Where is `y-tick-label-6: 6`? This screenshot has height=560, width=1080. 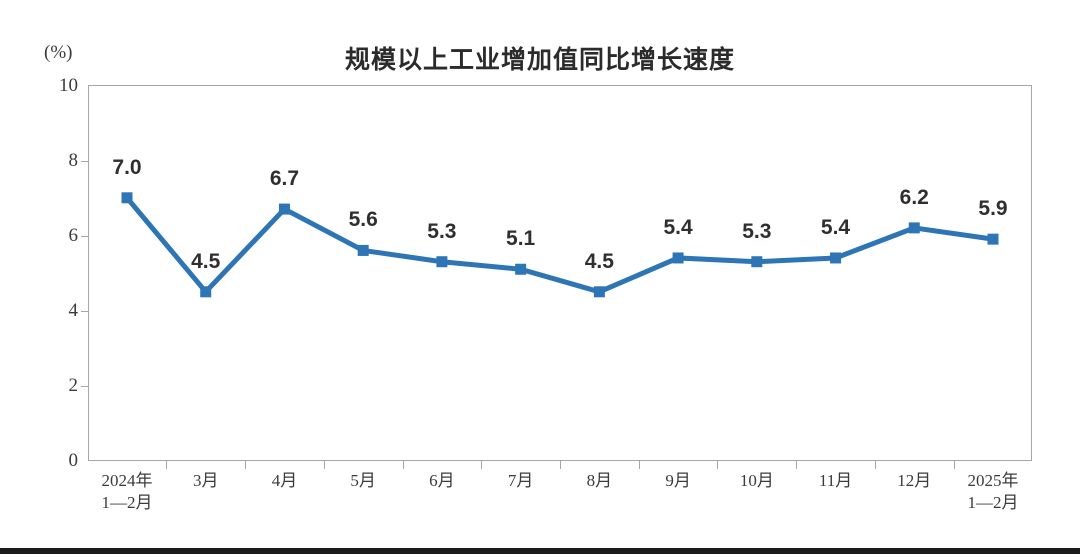
y-tick-label-6: 6 is located at coordinates (73, 235).